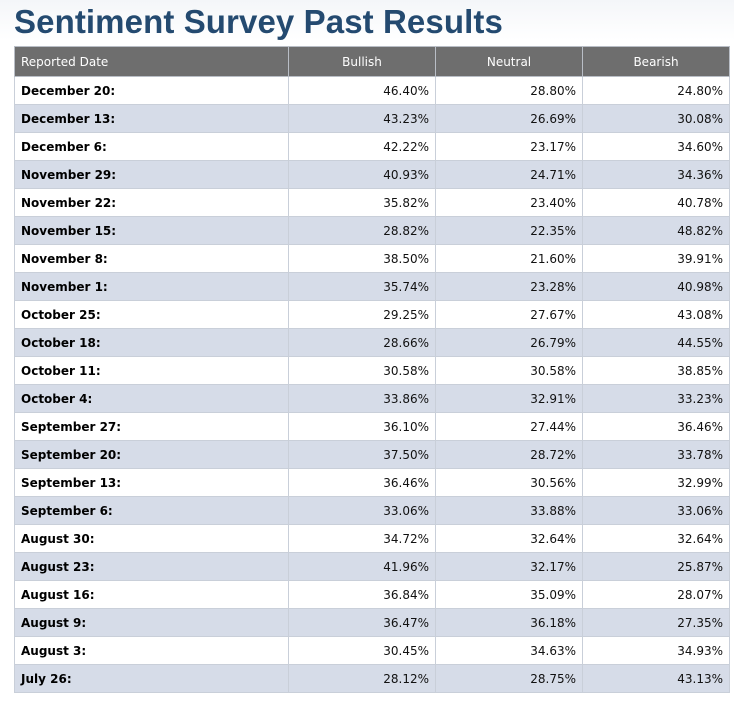 This screenshot has width=734, height=720. Describe the element at coordinates (656, 510) in the screenshot. I see `cell-bearish: 33.06%` at that location.